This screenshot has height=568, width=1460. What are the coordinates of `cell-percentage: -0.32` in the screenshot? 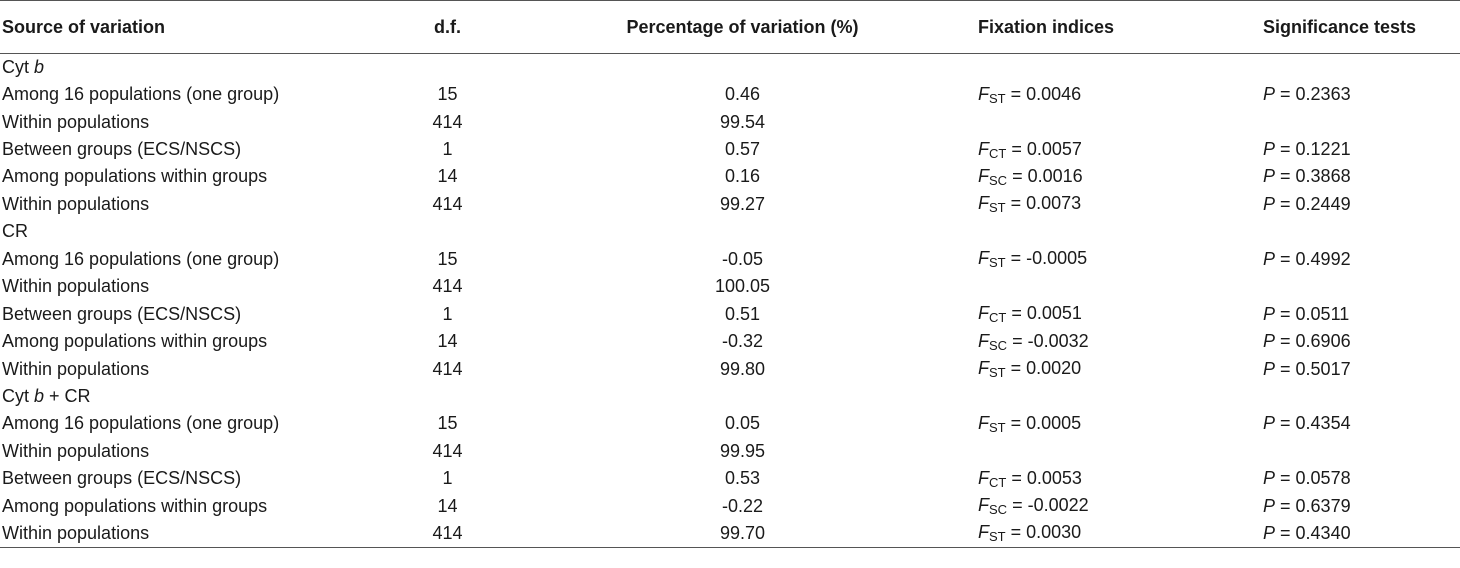 It's located at (742, 341).